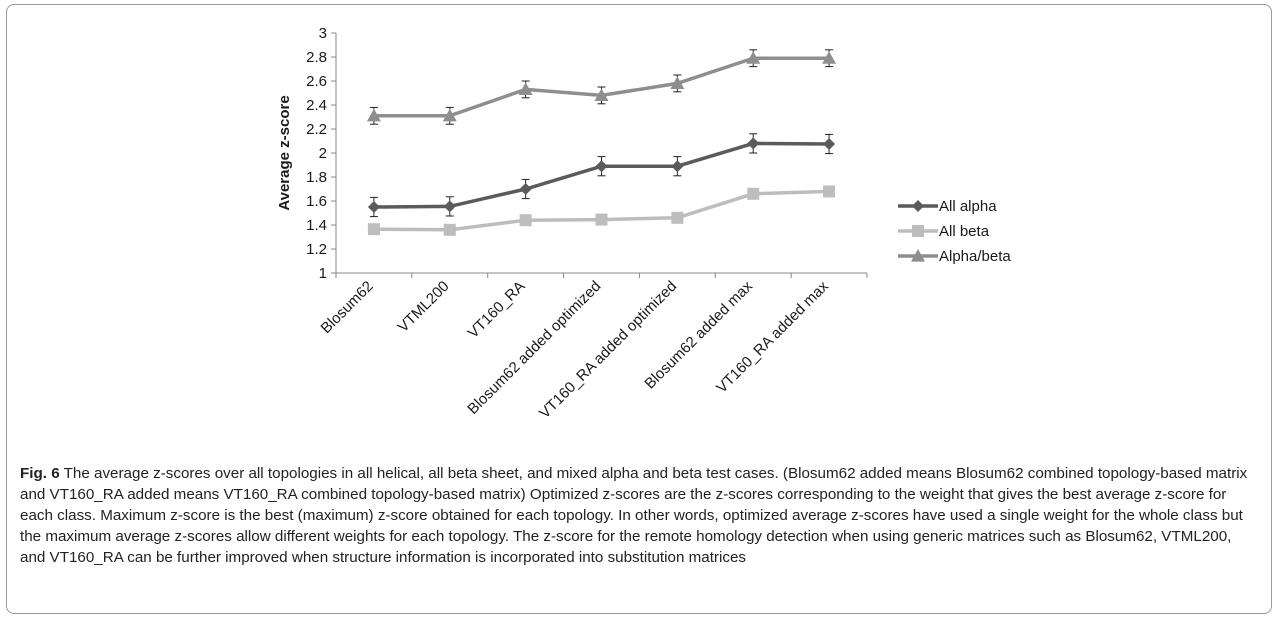 The image size is (1281, 622). What do you see at coordinates (968, 206) in the screenshot?
I see `legend-label: All alpha` at bounding box center [968, 206].